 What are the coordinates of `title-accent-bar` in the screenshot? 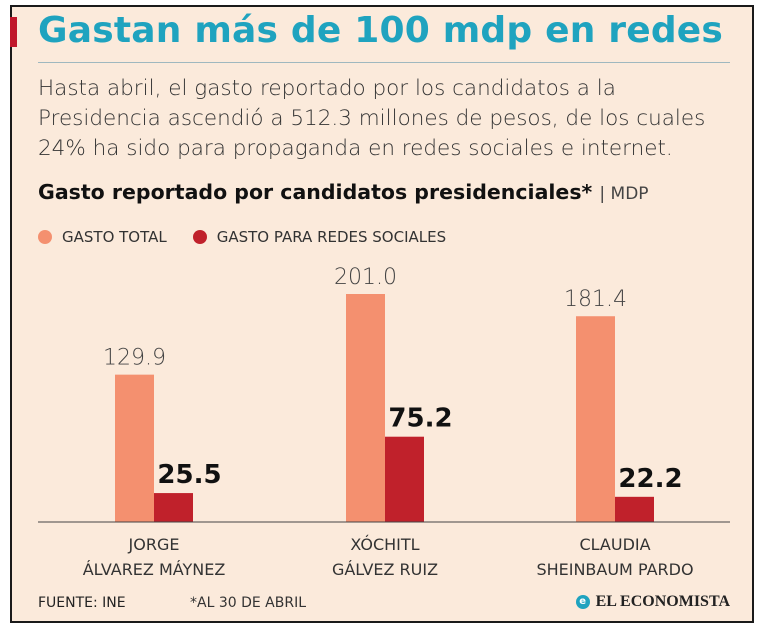 It's located at (13, 32).